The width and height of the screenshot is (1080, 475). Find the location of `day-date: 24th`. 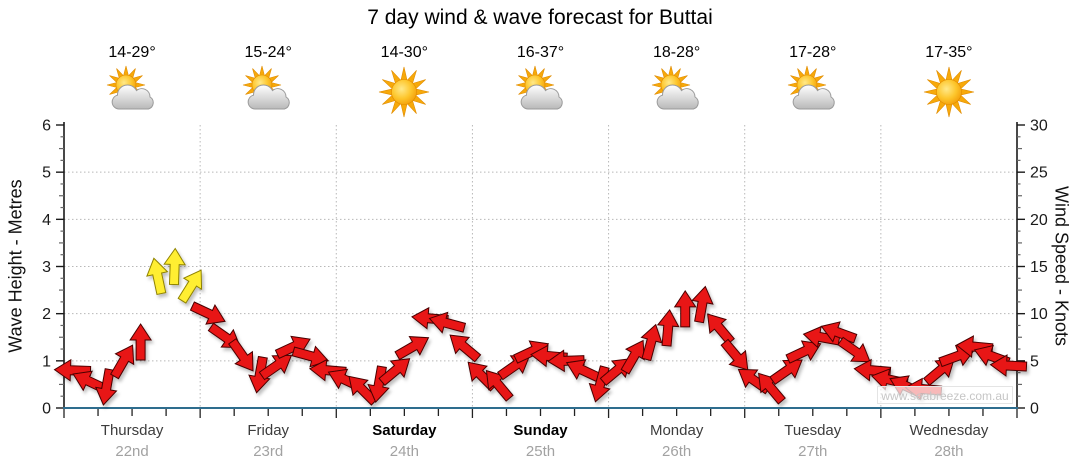

day-date: 24th is located at coordinates (404, 451).